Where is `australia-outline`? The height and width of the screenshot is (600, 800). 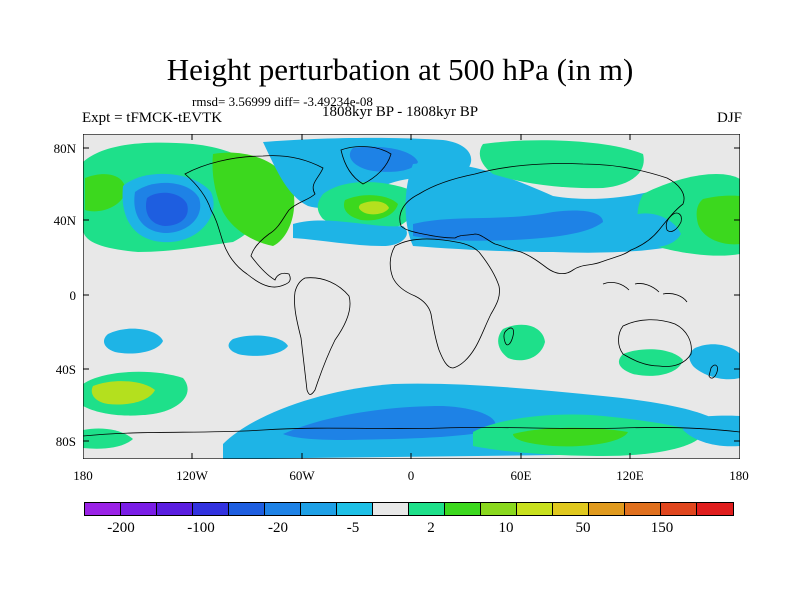 australia-outline is located at coordinates (655, 343).